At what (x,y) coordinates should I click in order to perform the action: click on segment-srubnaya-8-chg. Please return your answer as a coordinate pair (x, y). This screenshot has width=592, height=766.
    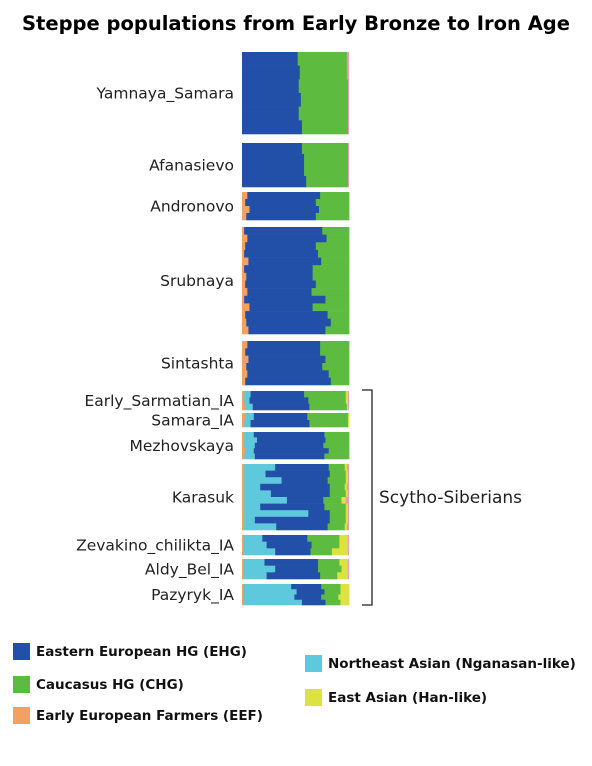
    Looking at the image, I should click on (330, 292).